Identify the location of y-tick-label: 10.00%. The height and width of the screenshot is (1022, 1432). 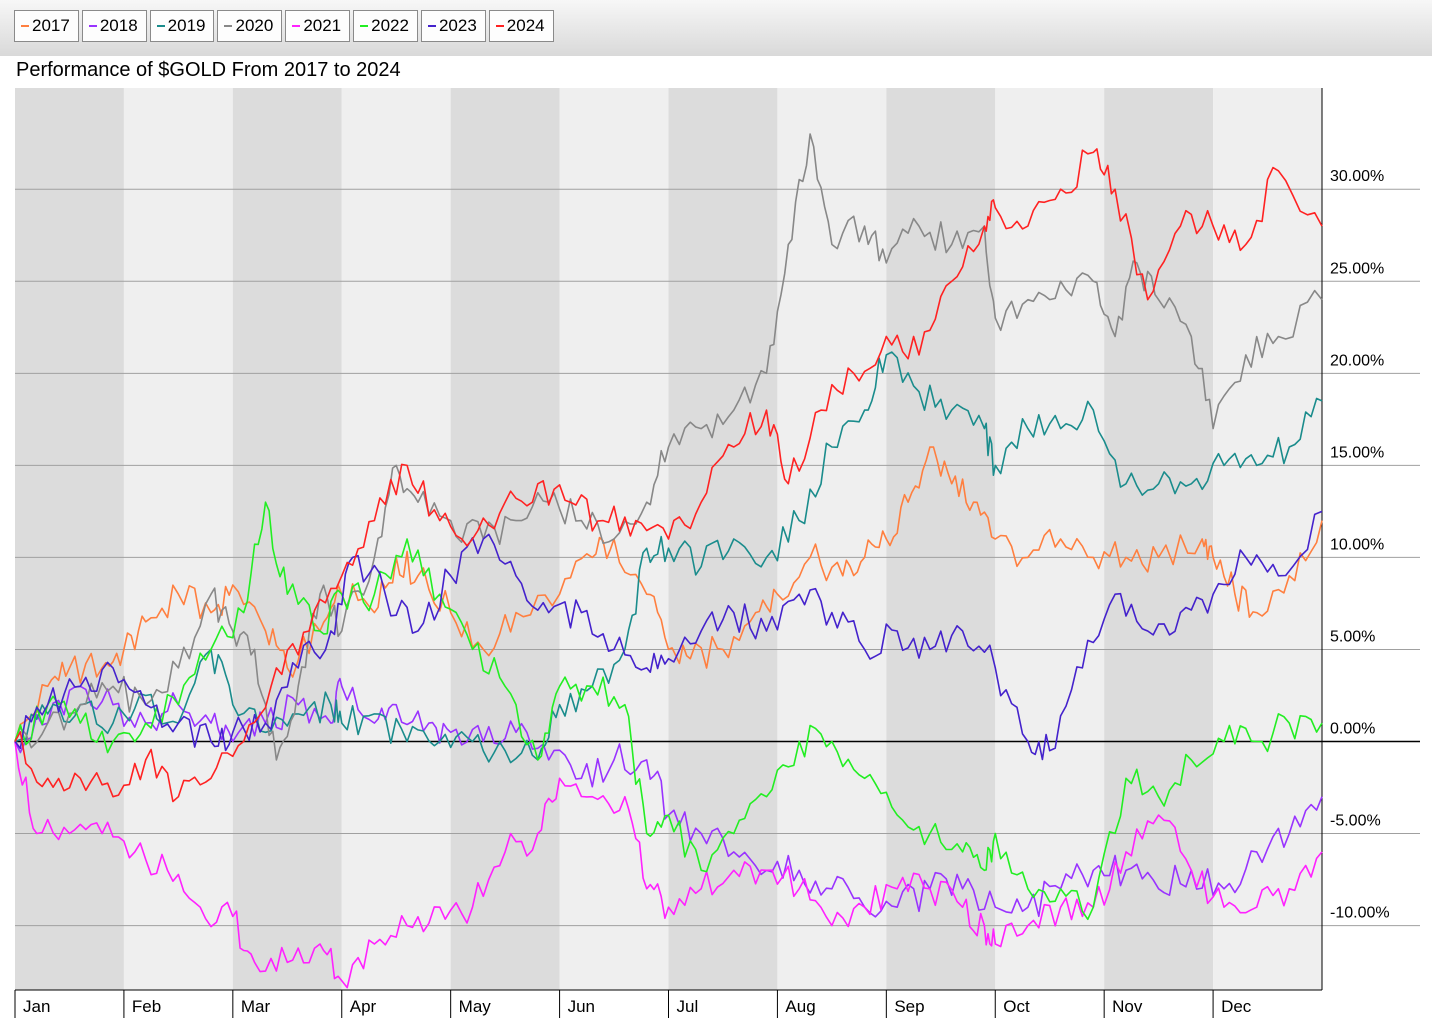
(1357, 544).